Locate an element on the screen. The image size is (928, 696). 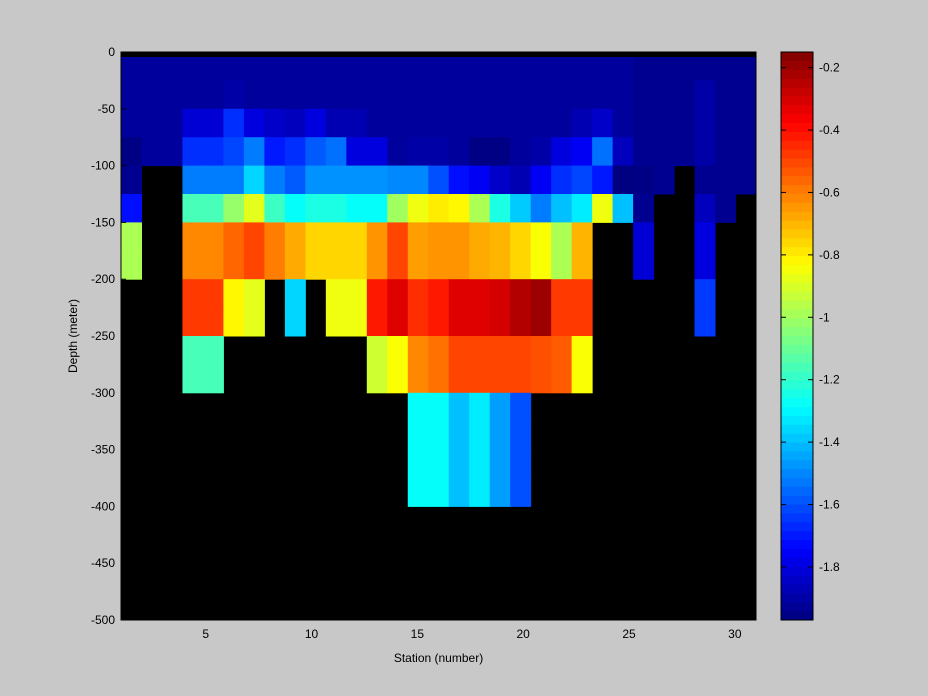
x-axis-label: Station (number) is located at coordinates (438, 658).